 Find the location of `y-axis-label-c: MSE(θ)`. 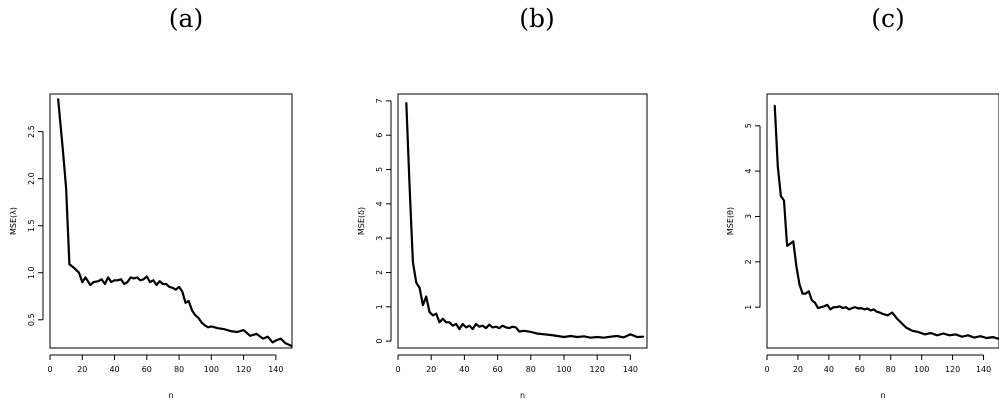

y-axis-label-c: MSE(θ) is located at coordinates (730, 221).